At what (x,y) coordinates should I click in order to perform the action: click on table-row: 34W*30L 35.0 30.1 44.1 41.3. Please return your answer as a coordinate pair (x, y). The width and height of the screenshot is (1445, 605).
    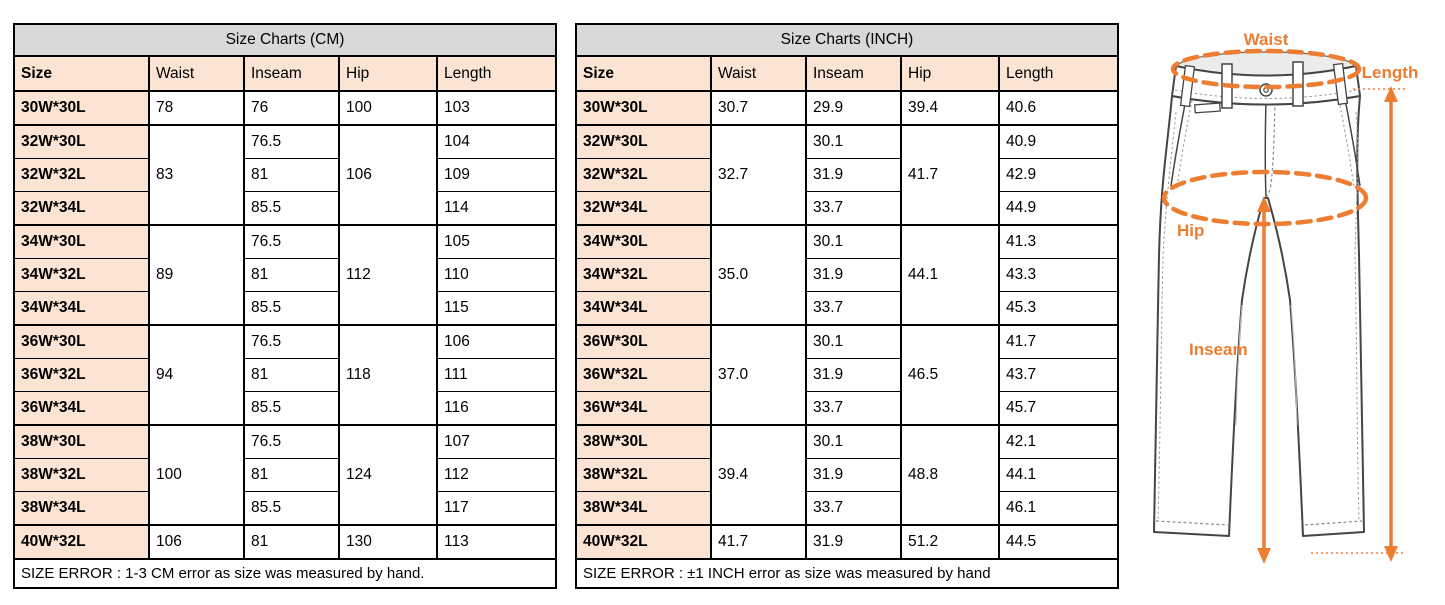
    Looking at the image, I should click on (847, 275).